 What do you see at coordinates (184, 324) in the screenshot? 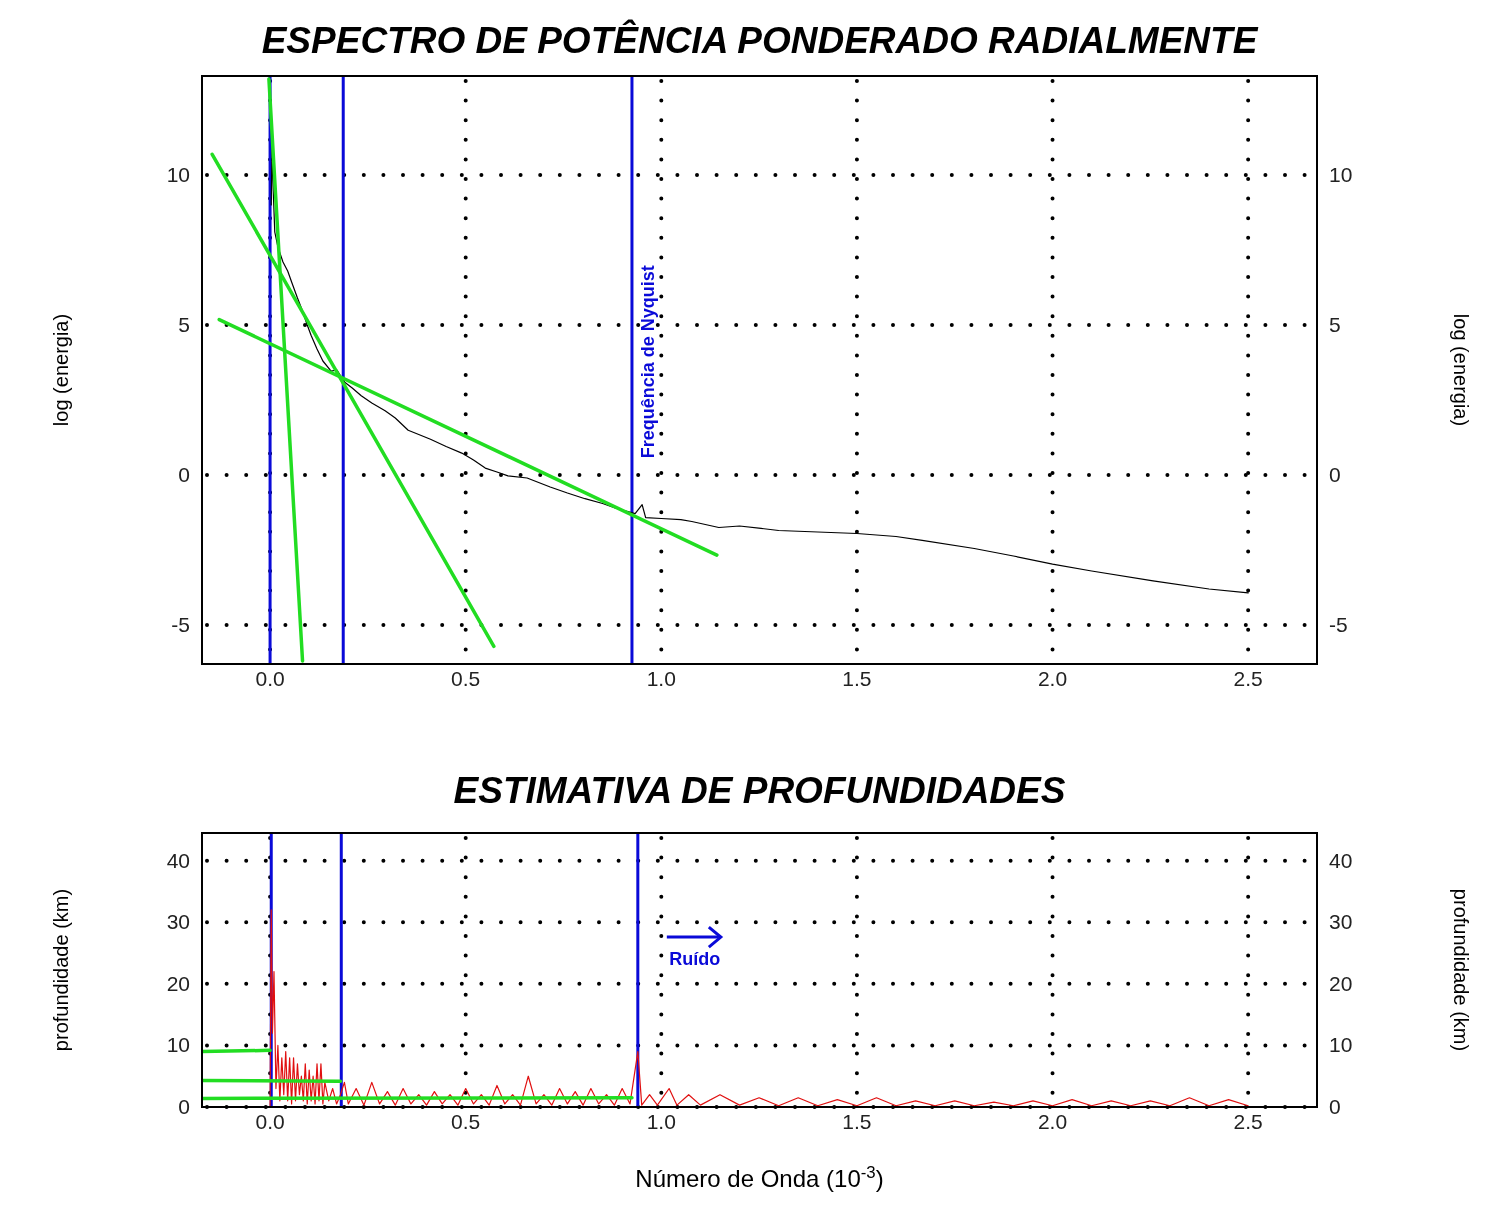
I see `y-tick-label: 5` at bounding box center [184, 324].